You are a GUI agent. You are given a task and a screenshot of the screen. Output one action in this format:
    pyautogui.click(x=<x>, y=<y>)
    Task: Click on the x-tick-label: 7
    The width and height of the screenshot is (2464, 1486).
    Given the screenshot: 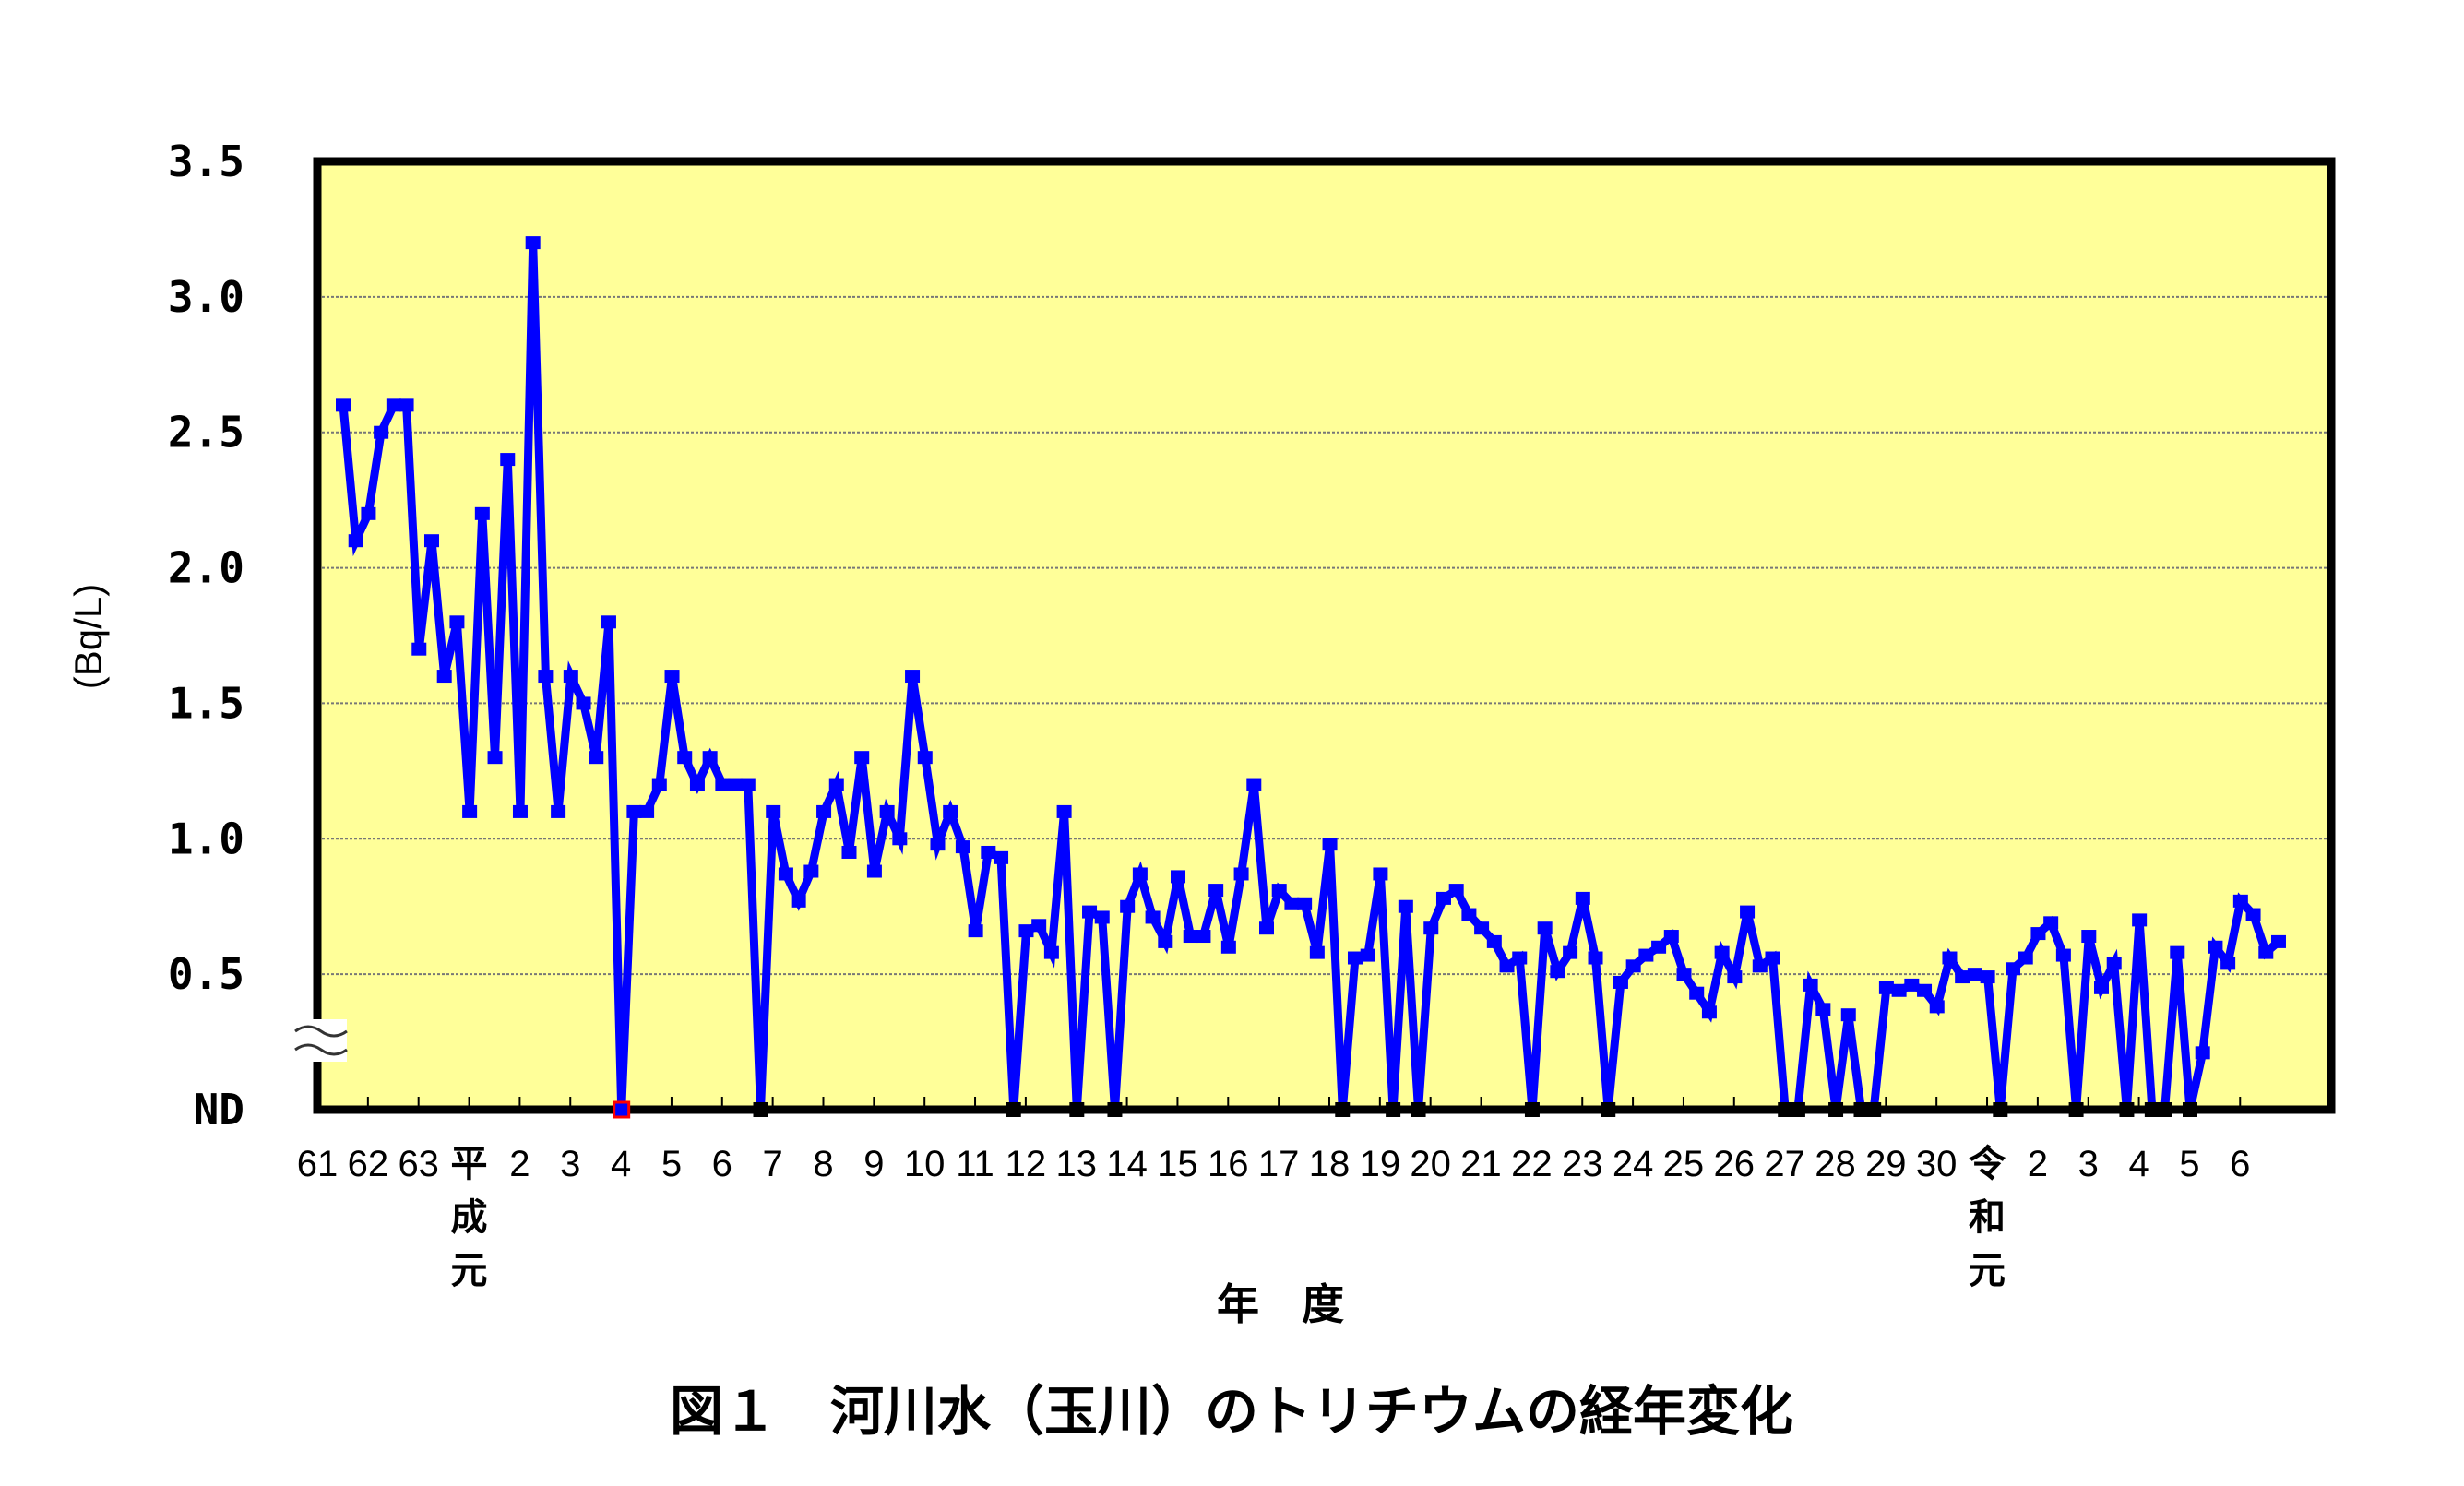 What is the action you would take?
    pyautogui.click(x=773, y=1164)
    